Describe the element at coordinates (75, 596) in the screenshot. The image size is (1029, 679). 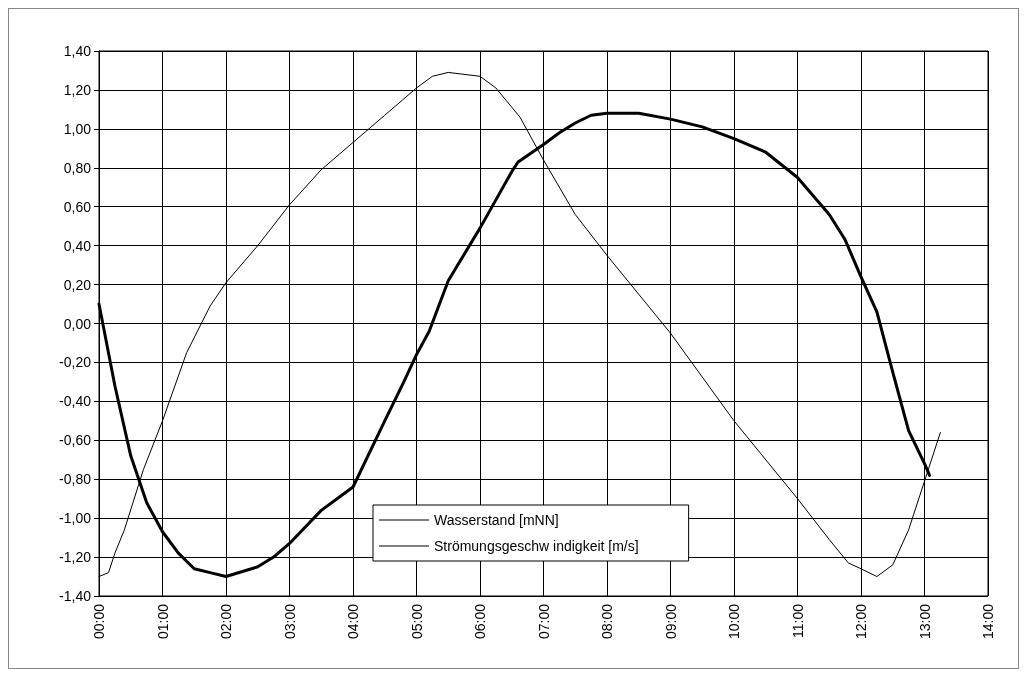
I see `y-tick-label: -1,40` at that location.